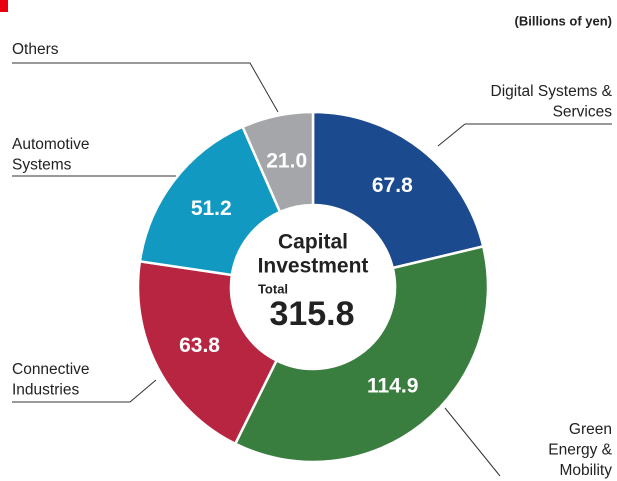 This screenshot has width=617, height=481. Describe the element at coordinates (392, 386) in the screenshot. I see `value-label: 114.9` at that location.